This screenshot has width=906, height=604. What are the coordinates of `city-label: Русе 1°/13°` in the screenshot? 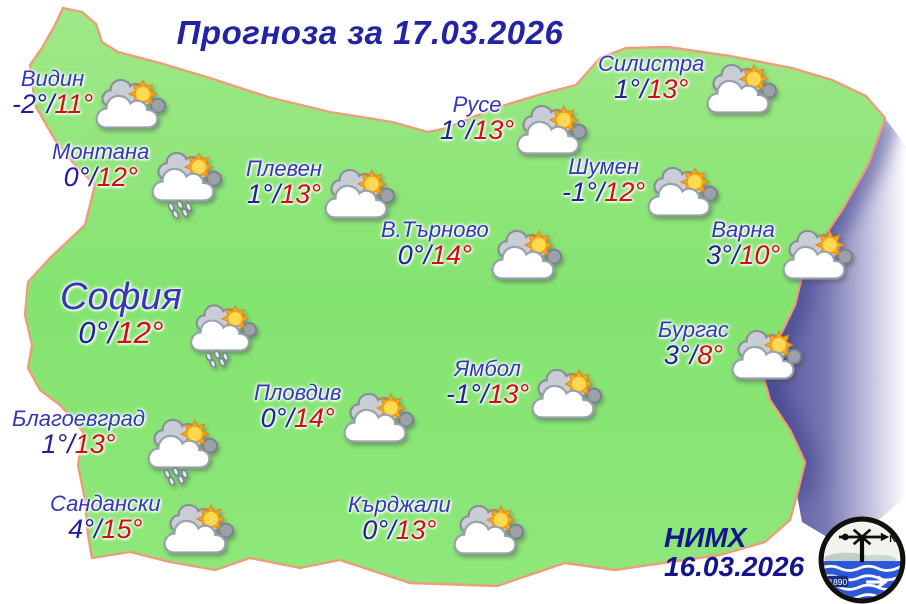 It's located at (515, 132).